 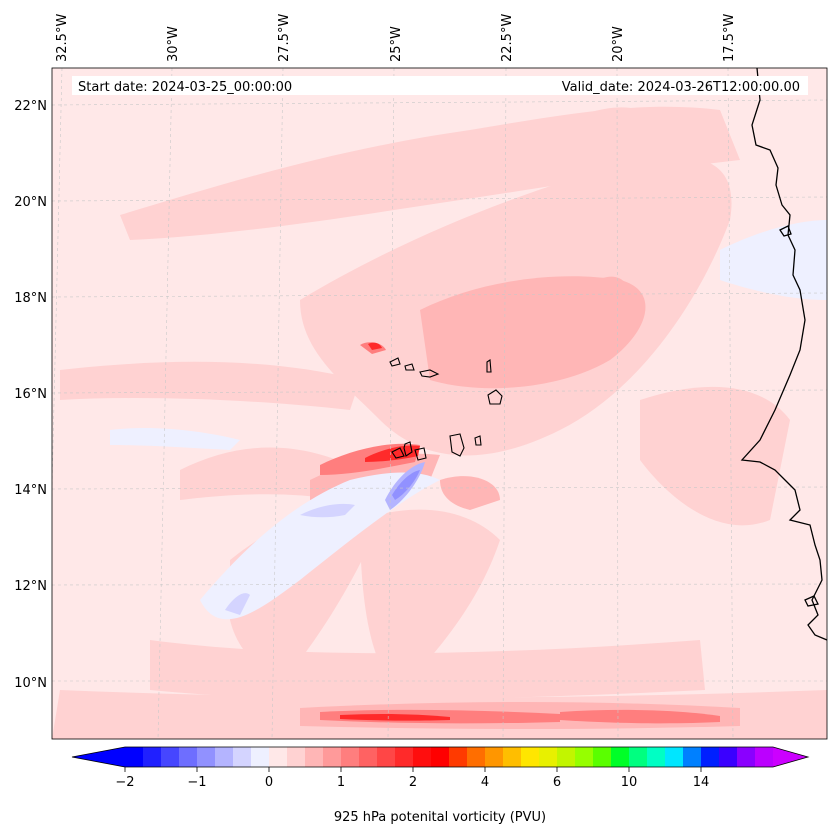 I want to click on lat-label: 16°N, so click(x=30, y=394).